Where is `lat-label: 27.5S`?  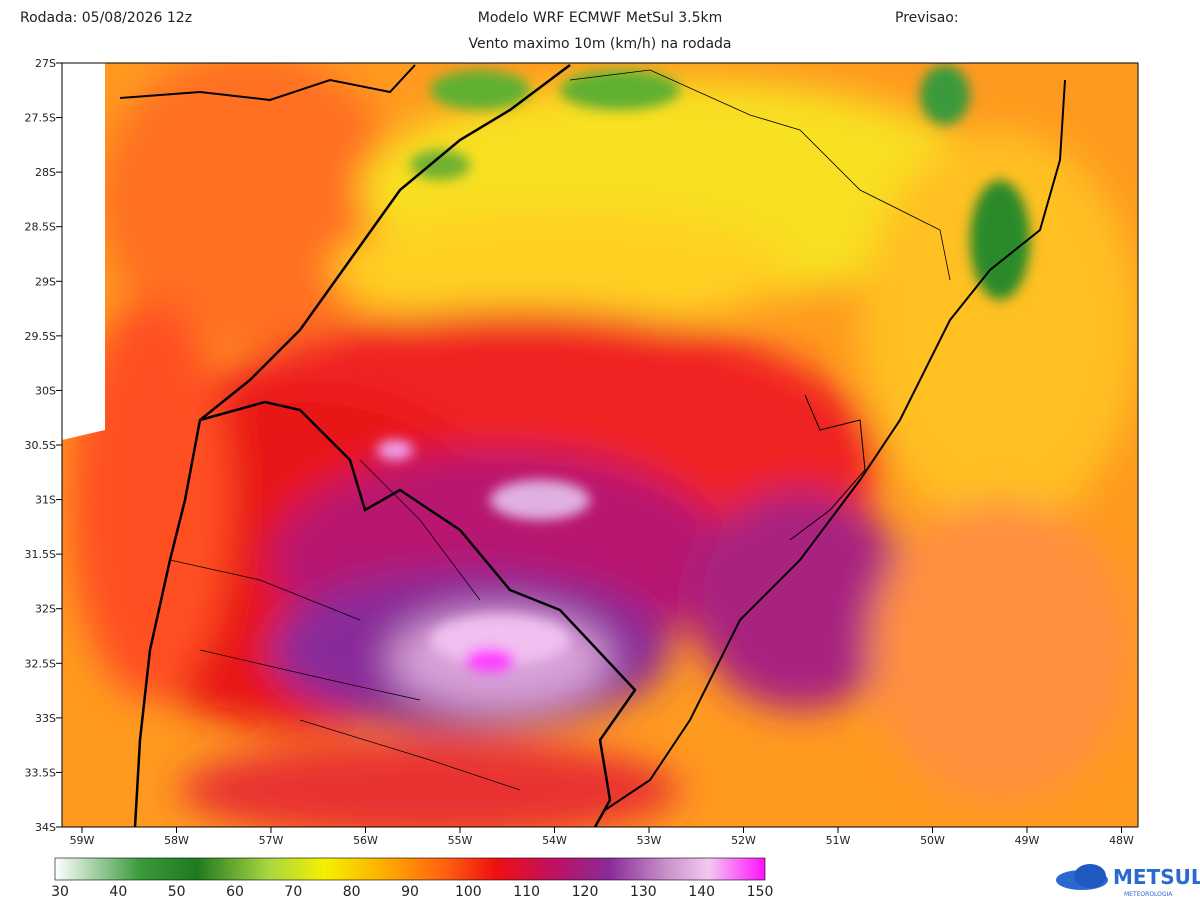
lat-label: 27.5S is located at coordinates (40, 118).